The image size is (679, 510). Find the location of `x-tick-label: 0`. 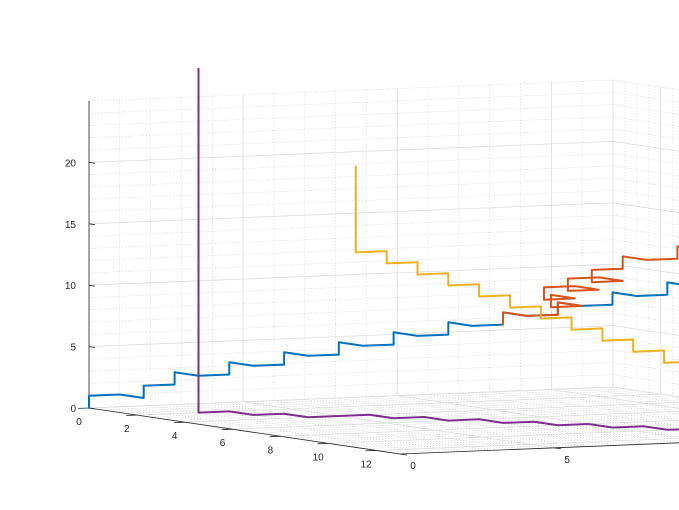

x-tick-label: 0 is located at coordinates (79, 422).